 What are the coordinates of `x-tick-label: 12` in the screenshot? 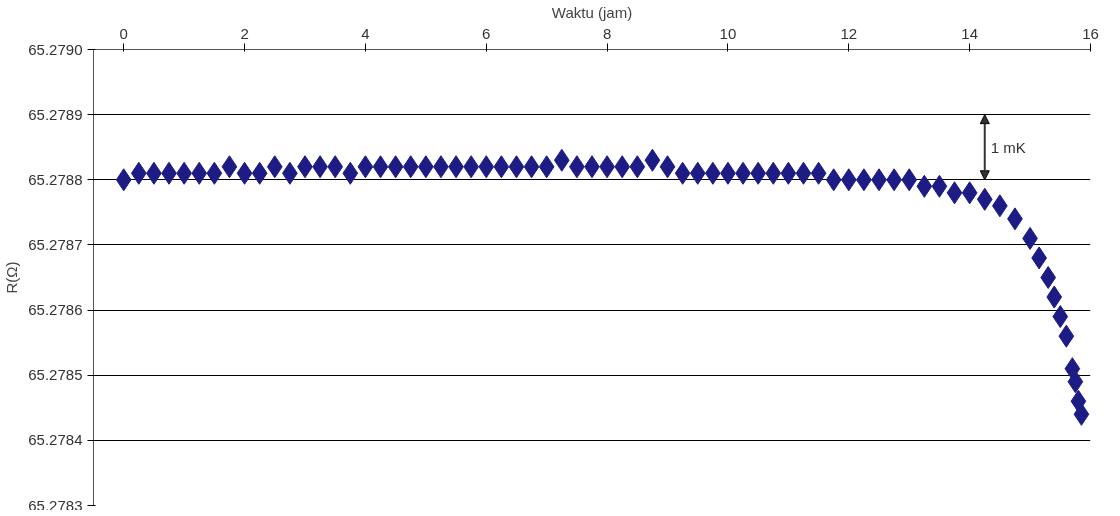 It's located at (849, 33).